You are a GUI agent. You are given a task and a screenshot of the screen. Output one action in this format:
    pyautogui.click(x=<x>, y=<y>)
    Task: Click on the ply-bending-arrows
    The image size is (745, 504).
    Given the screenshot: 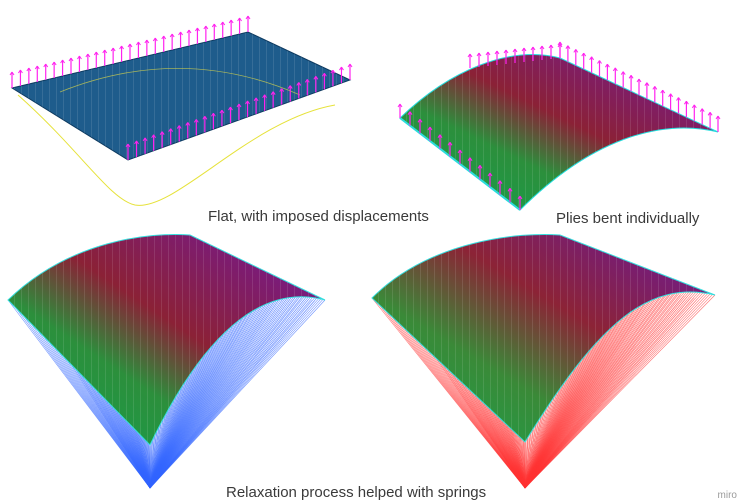 What is the action you would take?
    pyautogui.click(x=559, y=125)
    